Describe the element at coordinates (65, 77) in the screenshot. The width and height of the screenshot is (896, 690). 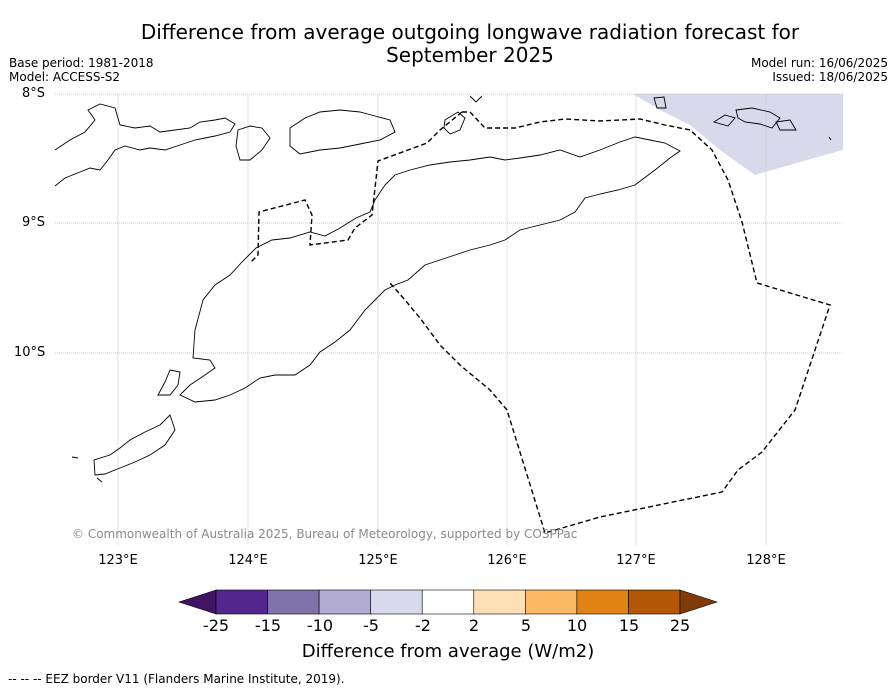
I see `model-name: Model: ACCESS-S2` at that location.